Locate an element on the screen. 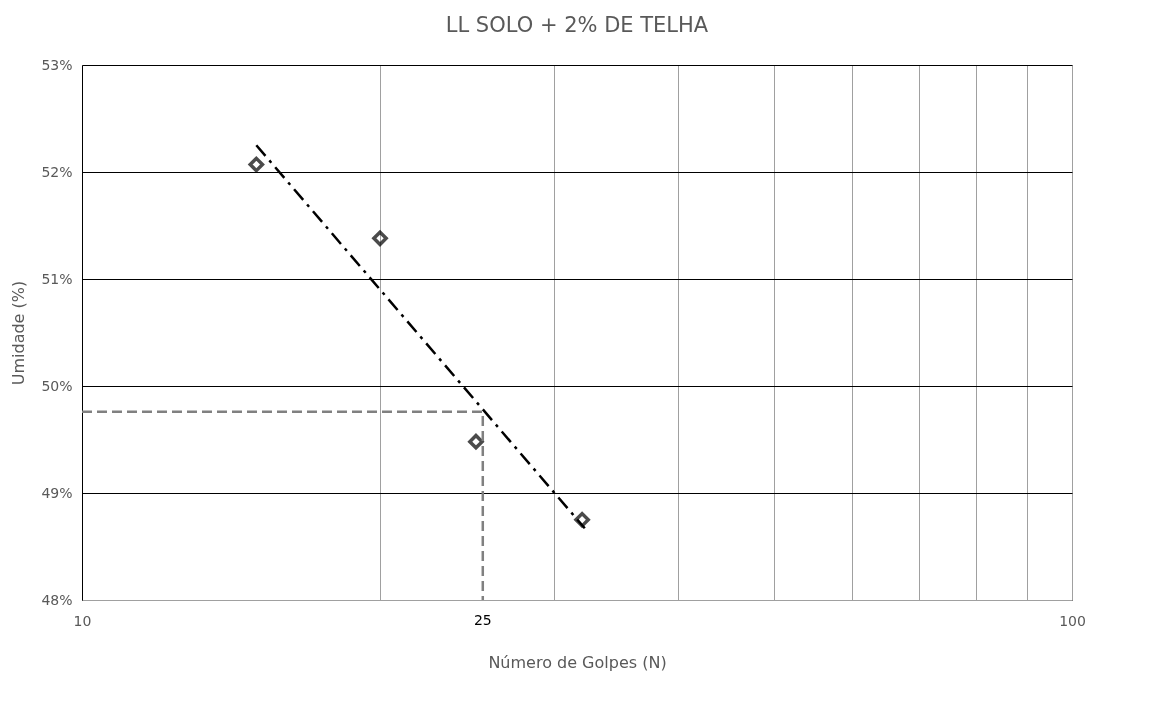 This screenshot has height=705, width=1156. y-tick-label: 53% is located at coordinates (57, 64).